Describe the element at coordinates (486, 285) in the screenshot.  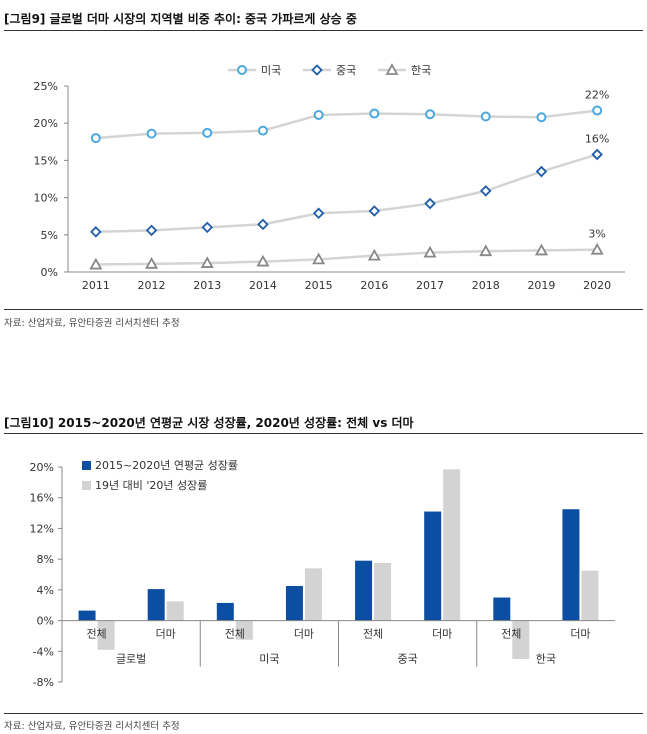
I see `x-tick-label: 2018` at that location.